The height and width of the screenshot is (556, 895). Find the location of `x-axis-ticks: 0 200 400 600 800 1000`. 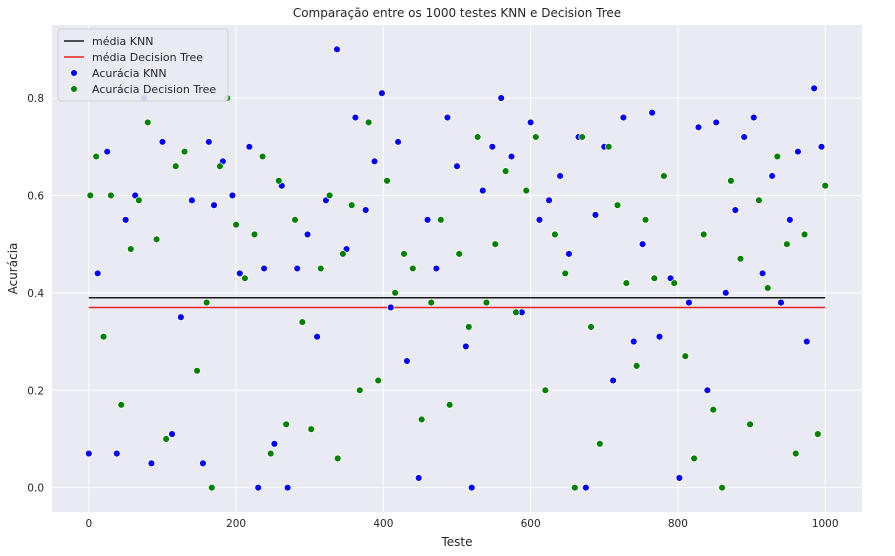

x-axis-ticks: 0 200 400 600 800 1000 is located at coordinates (461, 524).